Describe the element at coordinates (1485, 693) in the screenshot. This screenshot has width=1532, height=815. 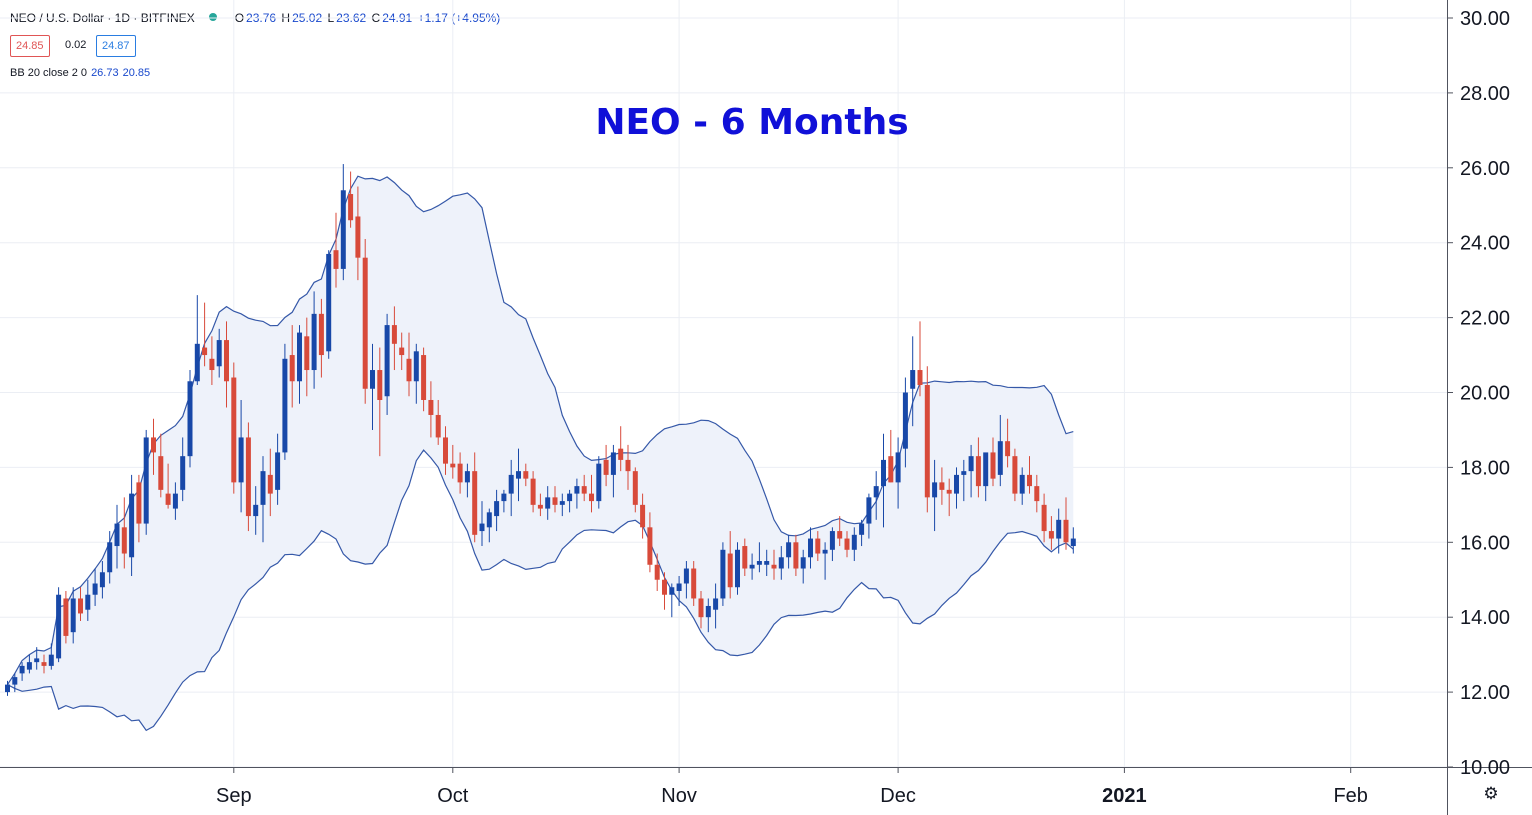
I see `price-axis-label: 12.00` at that location.